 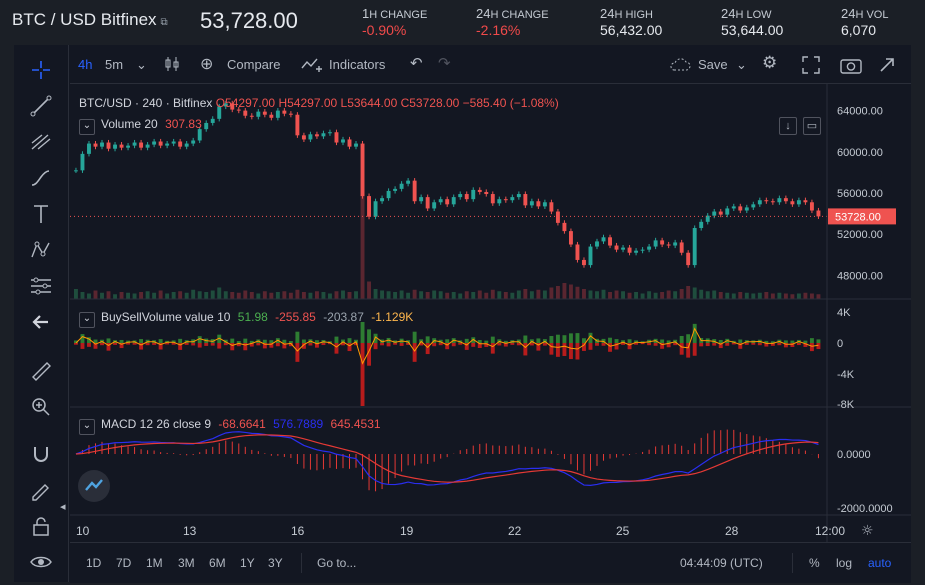 I want to click on fib-tool-icon, so click(x=41, y=142).